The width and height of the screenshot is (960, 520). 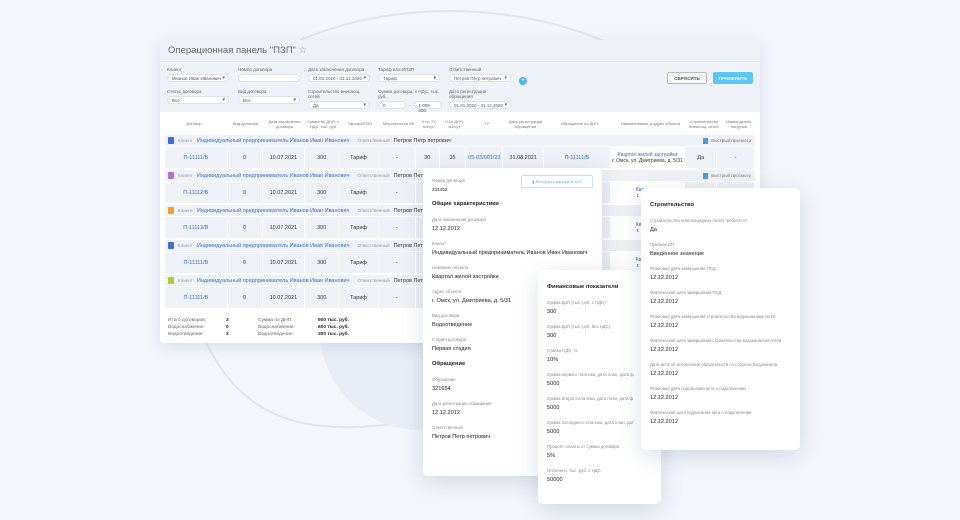 What do you see at coordinates (269, 100) in the screenshot?
I see `type-select: Все` at bounding box center [269, 100].